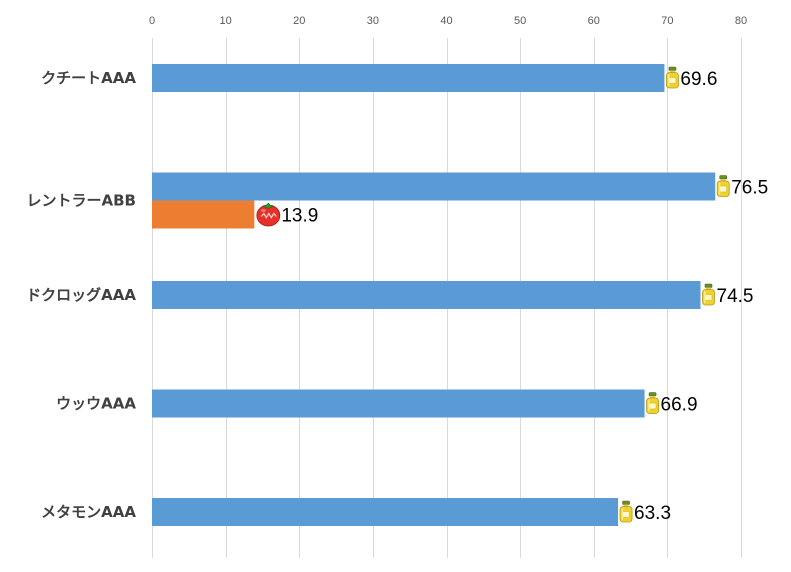  What do you see at coordinates (698, 79) in the screenshot?
I see `data-label: 69.6` at bounding box center [698, 79].